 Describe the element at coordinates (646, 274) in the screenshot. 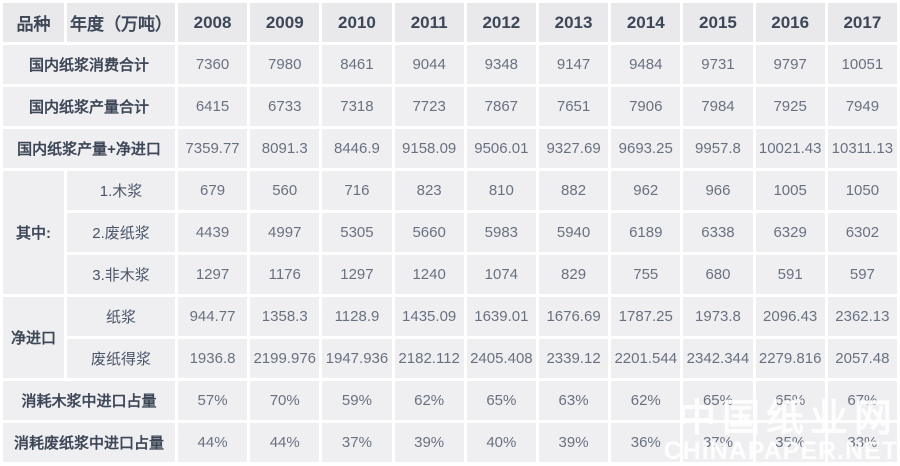

I see `data-cell: 755` at that location.